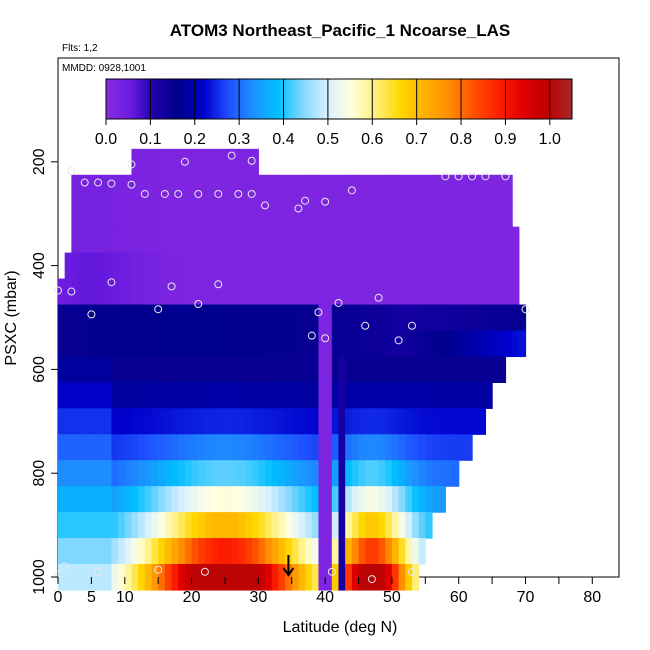  I want to click on arrow-marker, so click(288, 566).